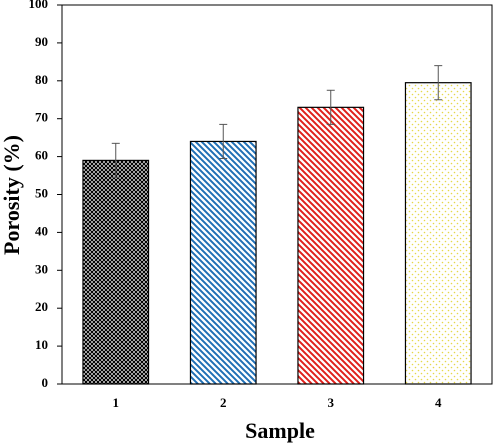  Describe the element at coordinates (39, 5) in the screenshot. I see `y-tick-label: 100` at that location.